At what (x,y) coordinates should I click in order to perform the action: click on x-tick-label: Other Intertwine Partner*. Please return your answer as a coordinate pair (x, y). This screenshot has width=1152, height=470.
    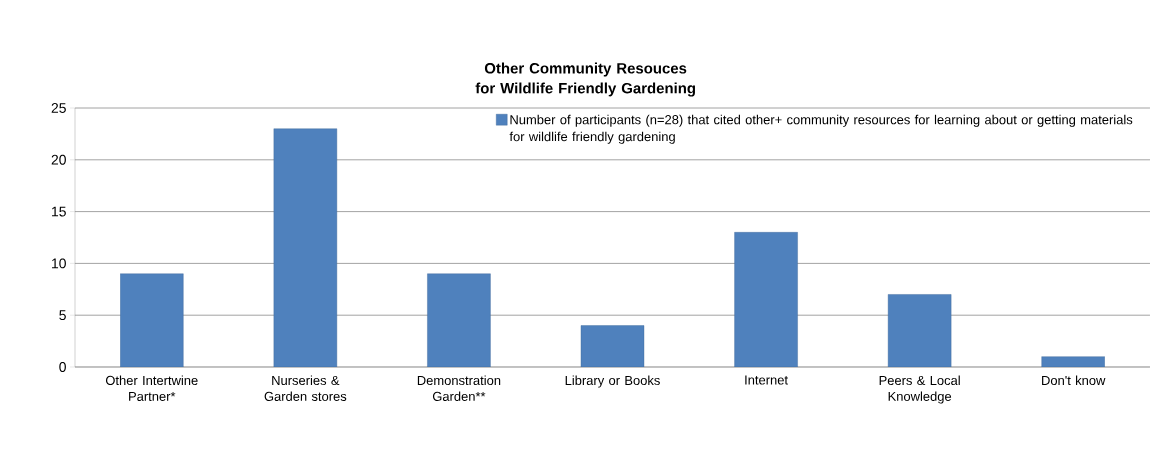
    Looking at the image, I should click on (151, 388).